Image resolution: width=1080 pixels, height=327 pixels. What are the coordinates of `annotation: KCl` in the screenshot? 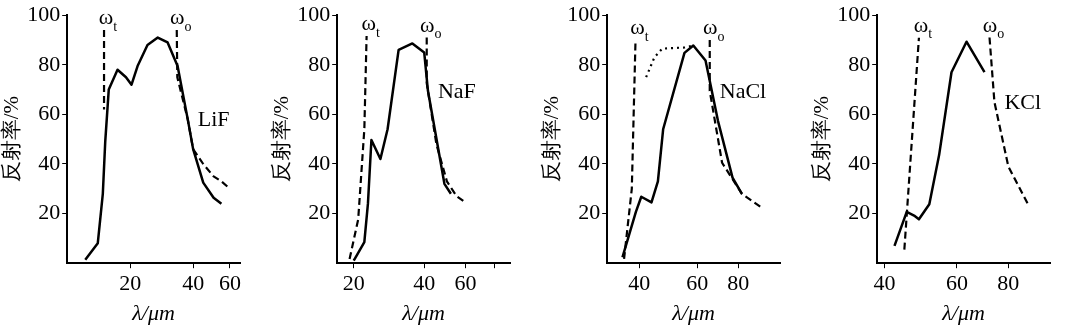 It's located at (1023, 101).